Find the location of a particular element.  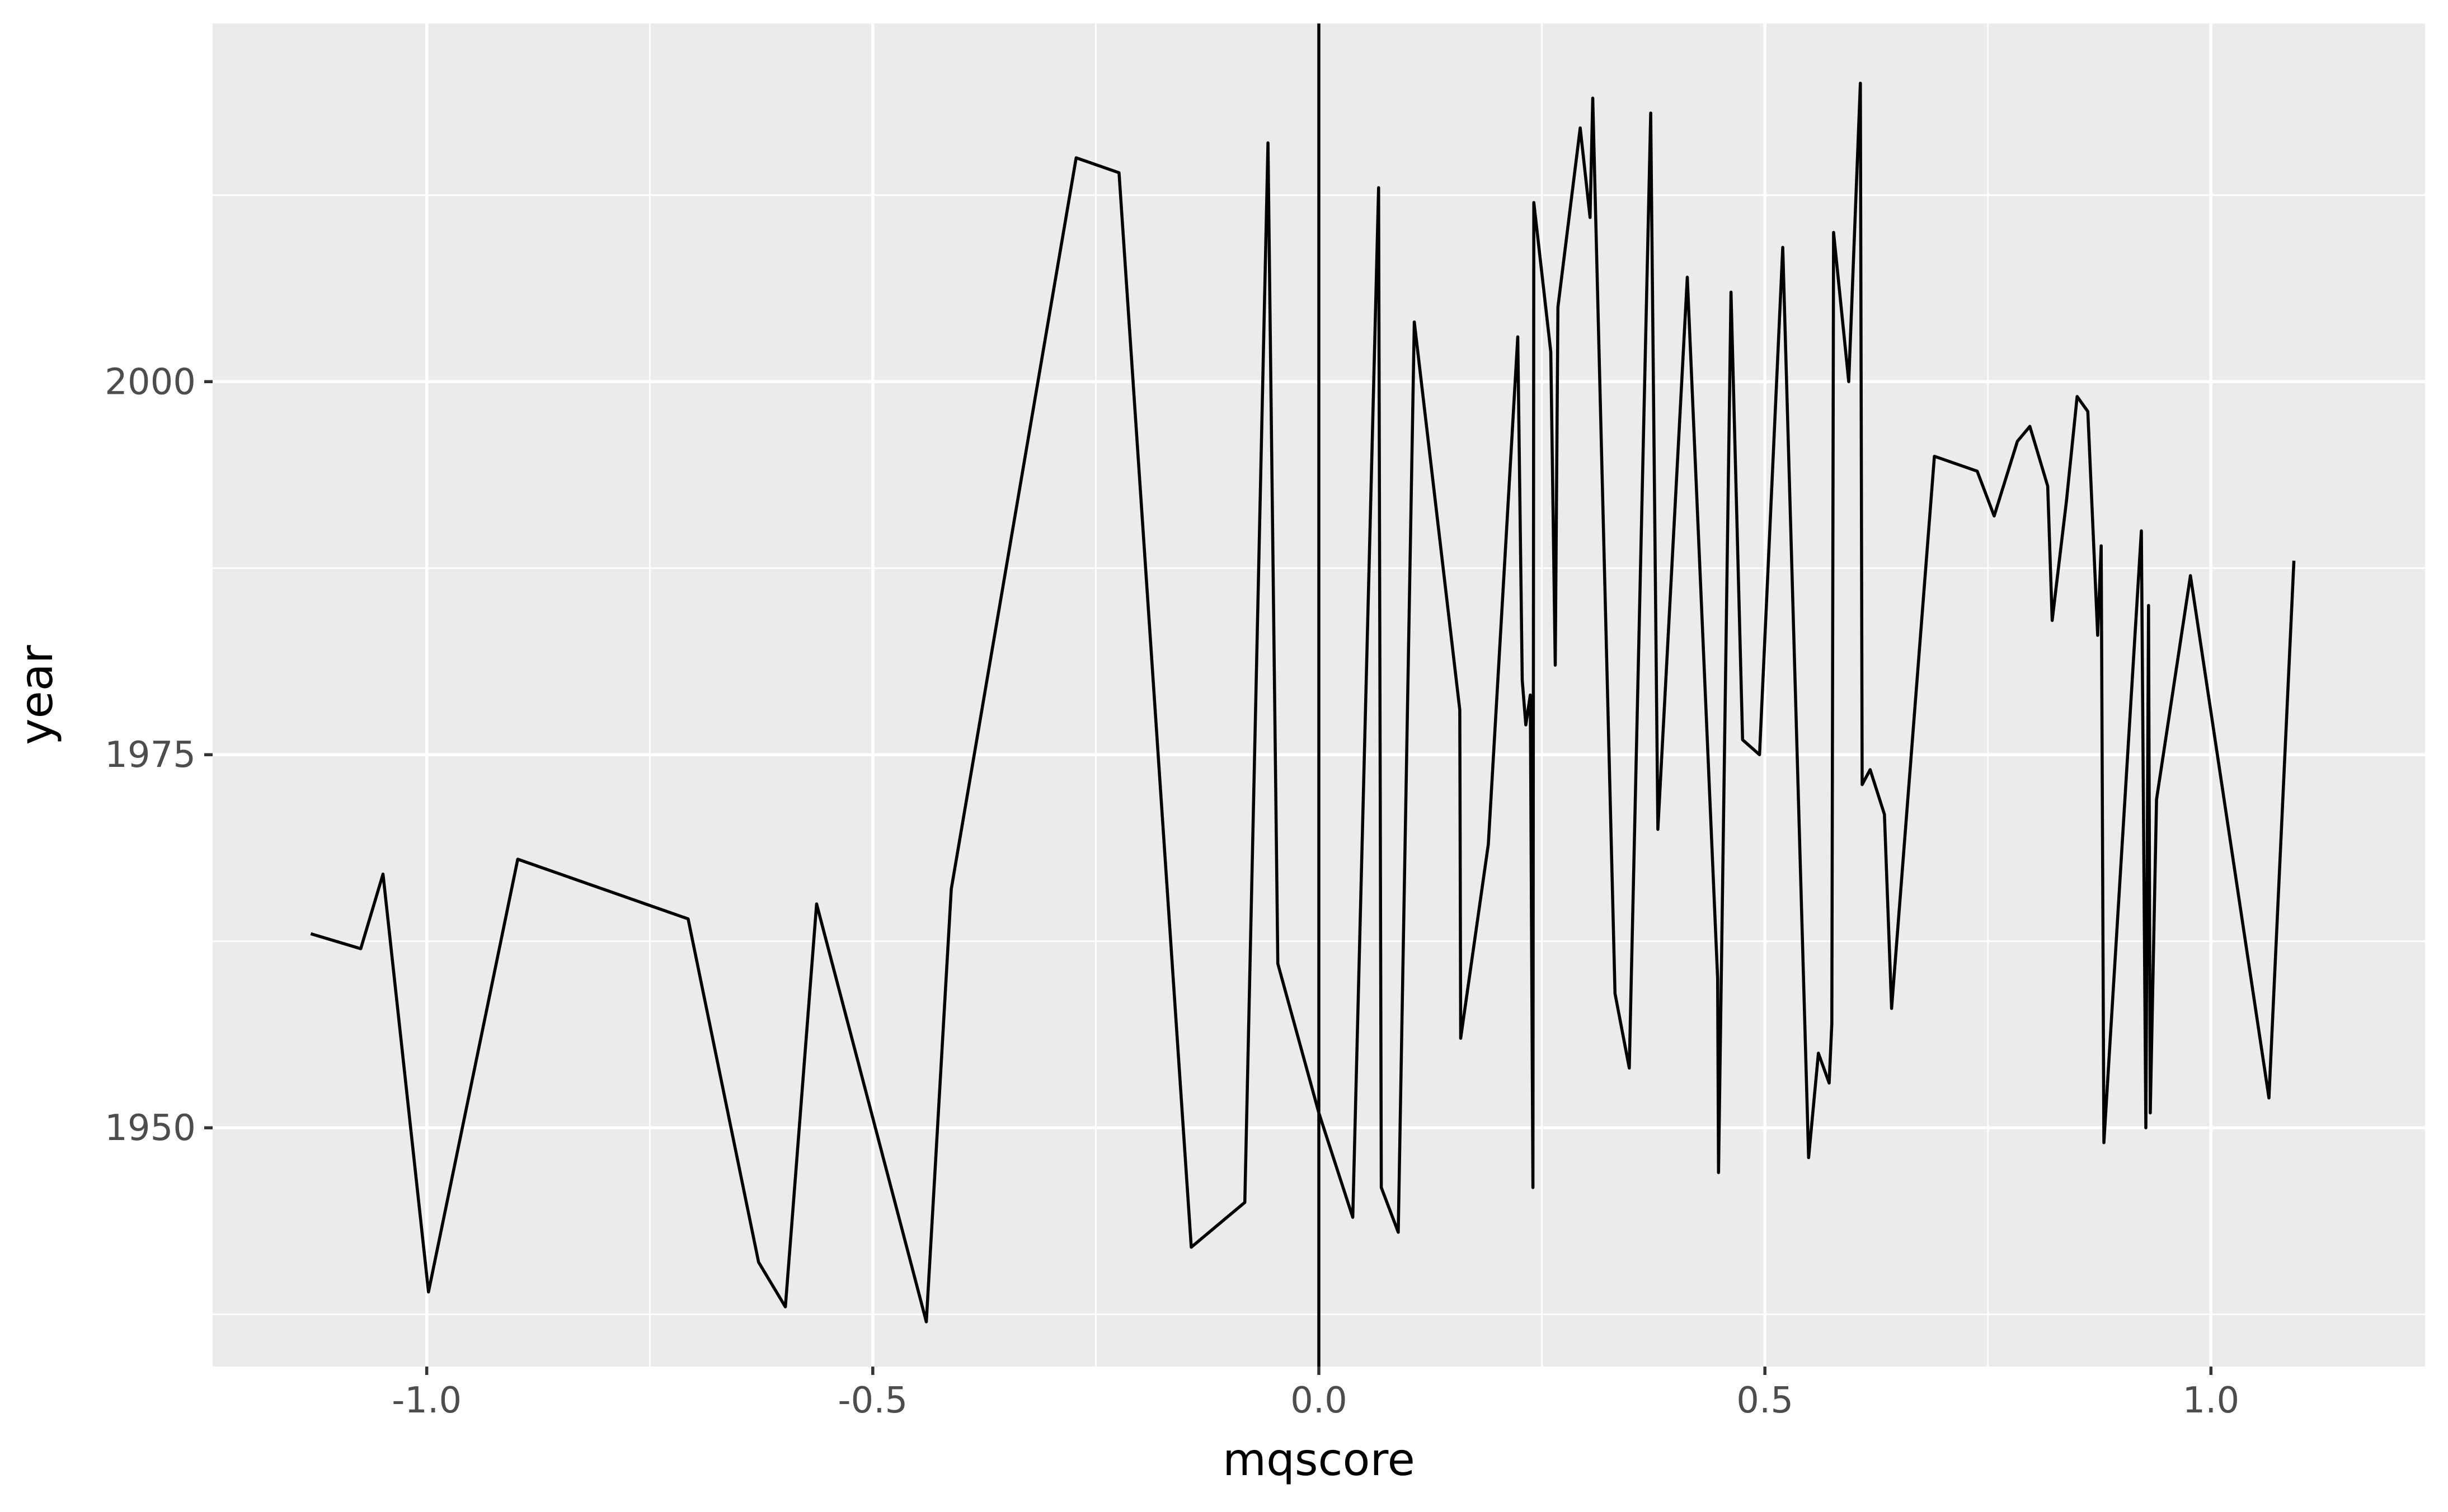

y-tick-label: 1975 is located at coordinates (150, 755).